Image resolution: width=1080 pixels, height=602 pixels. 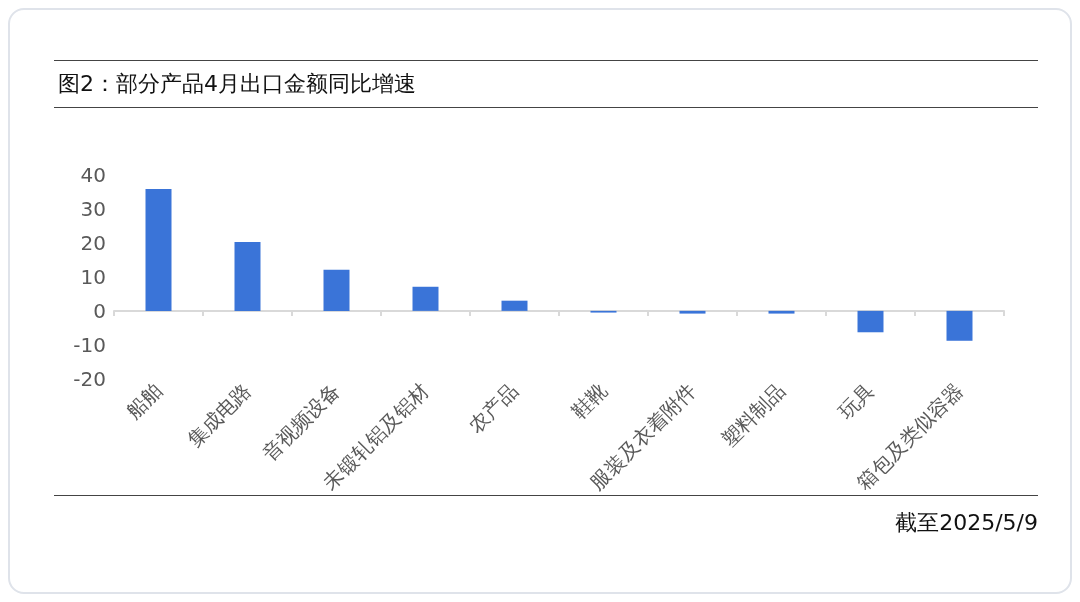 I want to click on x-tick-label: 鞋靴, so click(x=589, y=401).